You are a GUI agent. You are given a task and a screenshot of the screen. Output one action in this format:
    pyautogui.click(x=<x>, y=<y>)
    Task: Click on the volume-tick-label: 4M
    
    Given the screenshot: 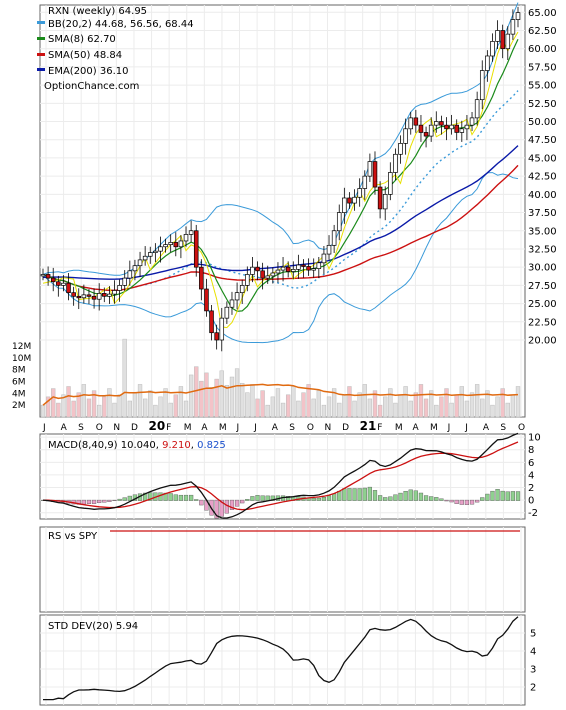 What is the action you would take?
    pyautogui.click(x=19, y=394)
    